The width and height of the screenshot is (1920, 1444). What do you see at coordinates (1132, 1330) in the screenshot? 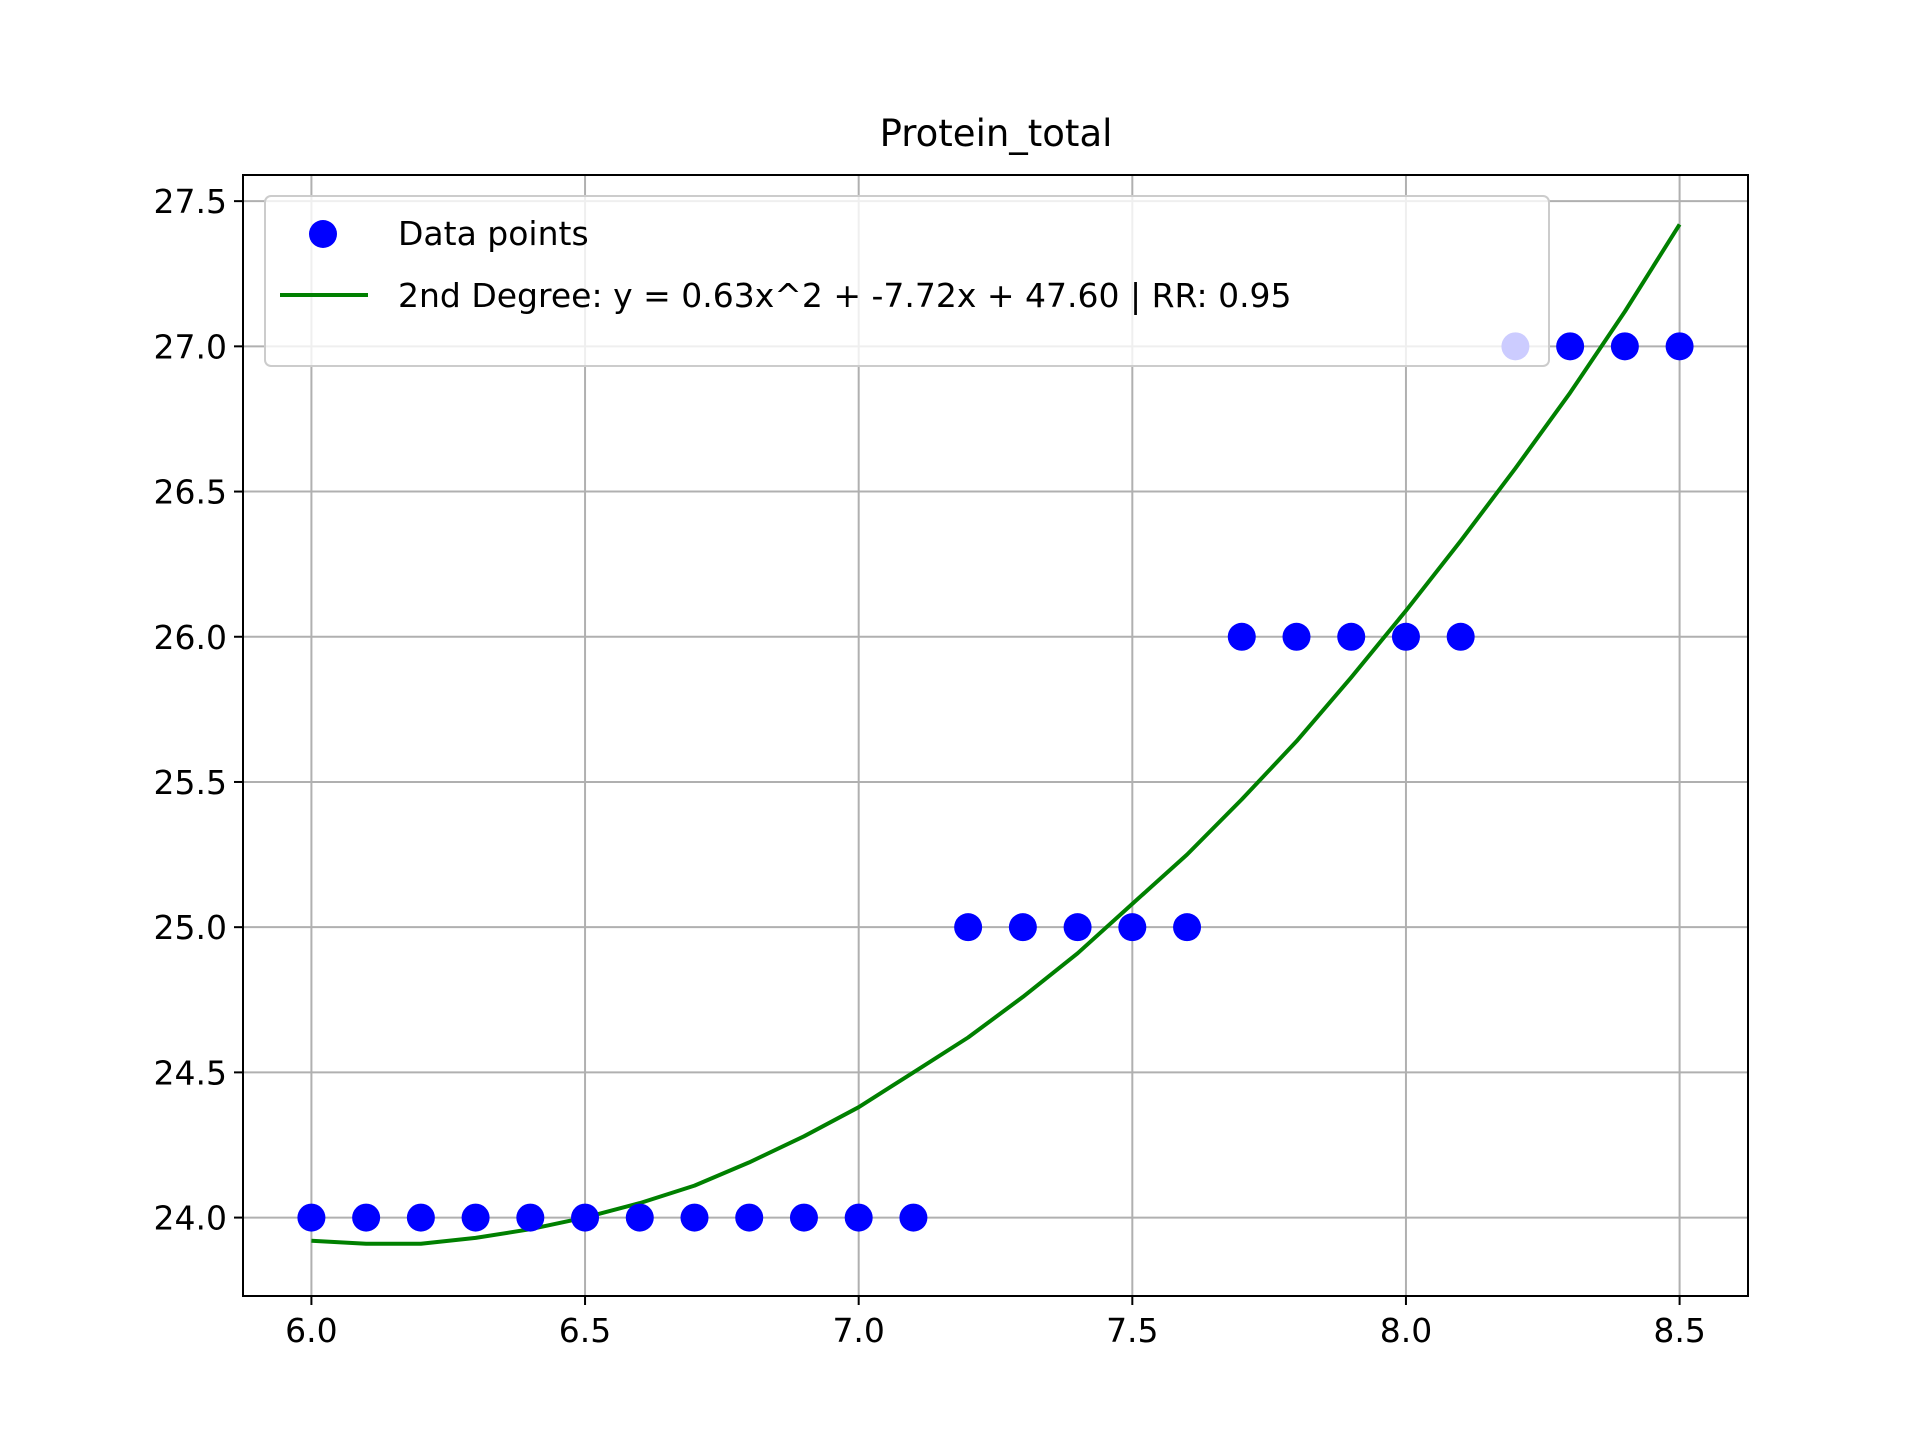
I see `x-tick-label: 7.5` at bounding box center [1132, 1330].